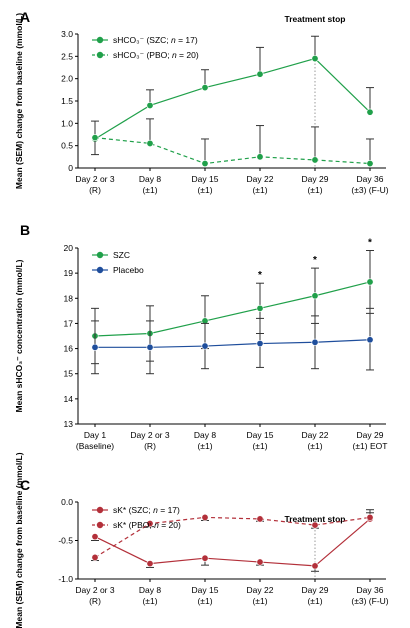  I want to click on y-tick-label: 2.5, so click(67, 56).